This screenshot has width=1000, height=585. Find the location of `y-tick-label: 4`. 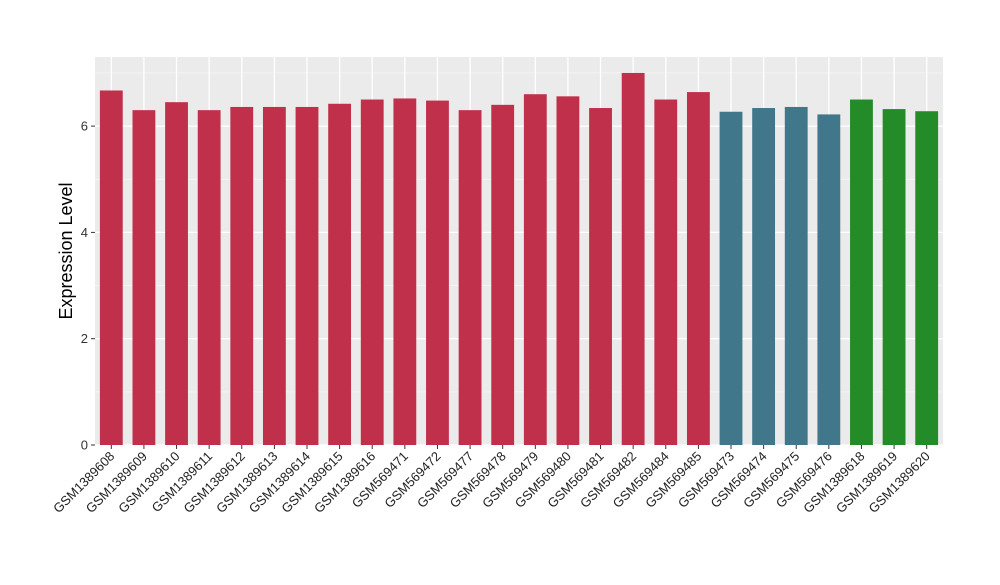

y-tick-label: 4 is located at coordinates (84, 232).